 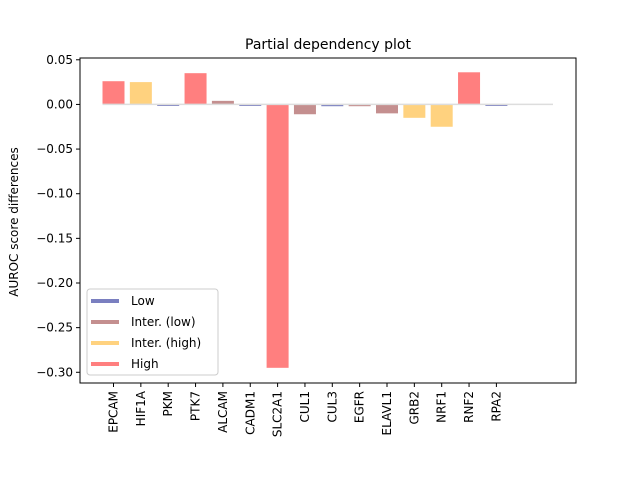 What do you see at coordinates (469, 407) in the screenshot?
I see `x-tick-label: RNF2` at bounding box center [469, 407].